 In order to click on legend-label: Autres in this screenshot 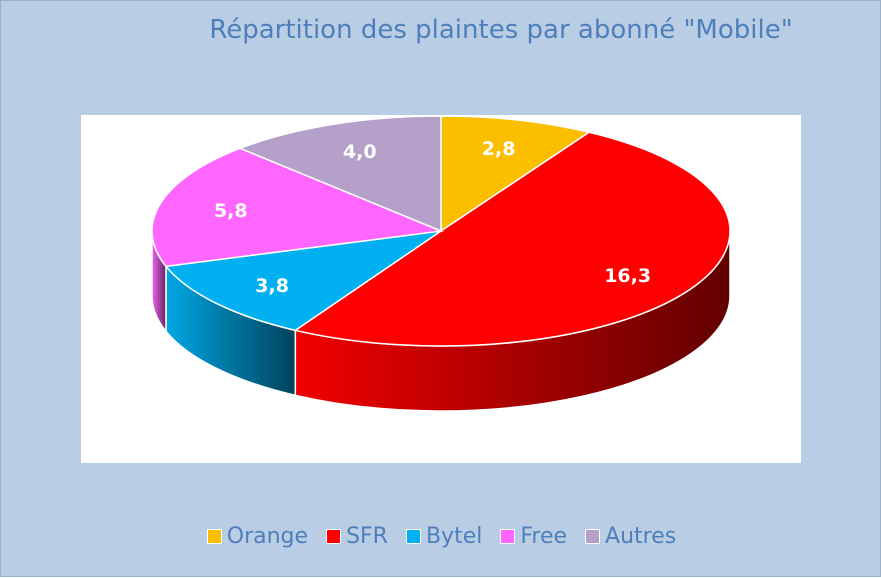, I will do `click(641, 536)`.